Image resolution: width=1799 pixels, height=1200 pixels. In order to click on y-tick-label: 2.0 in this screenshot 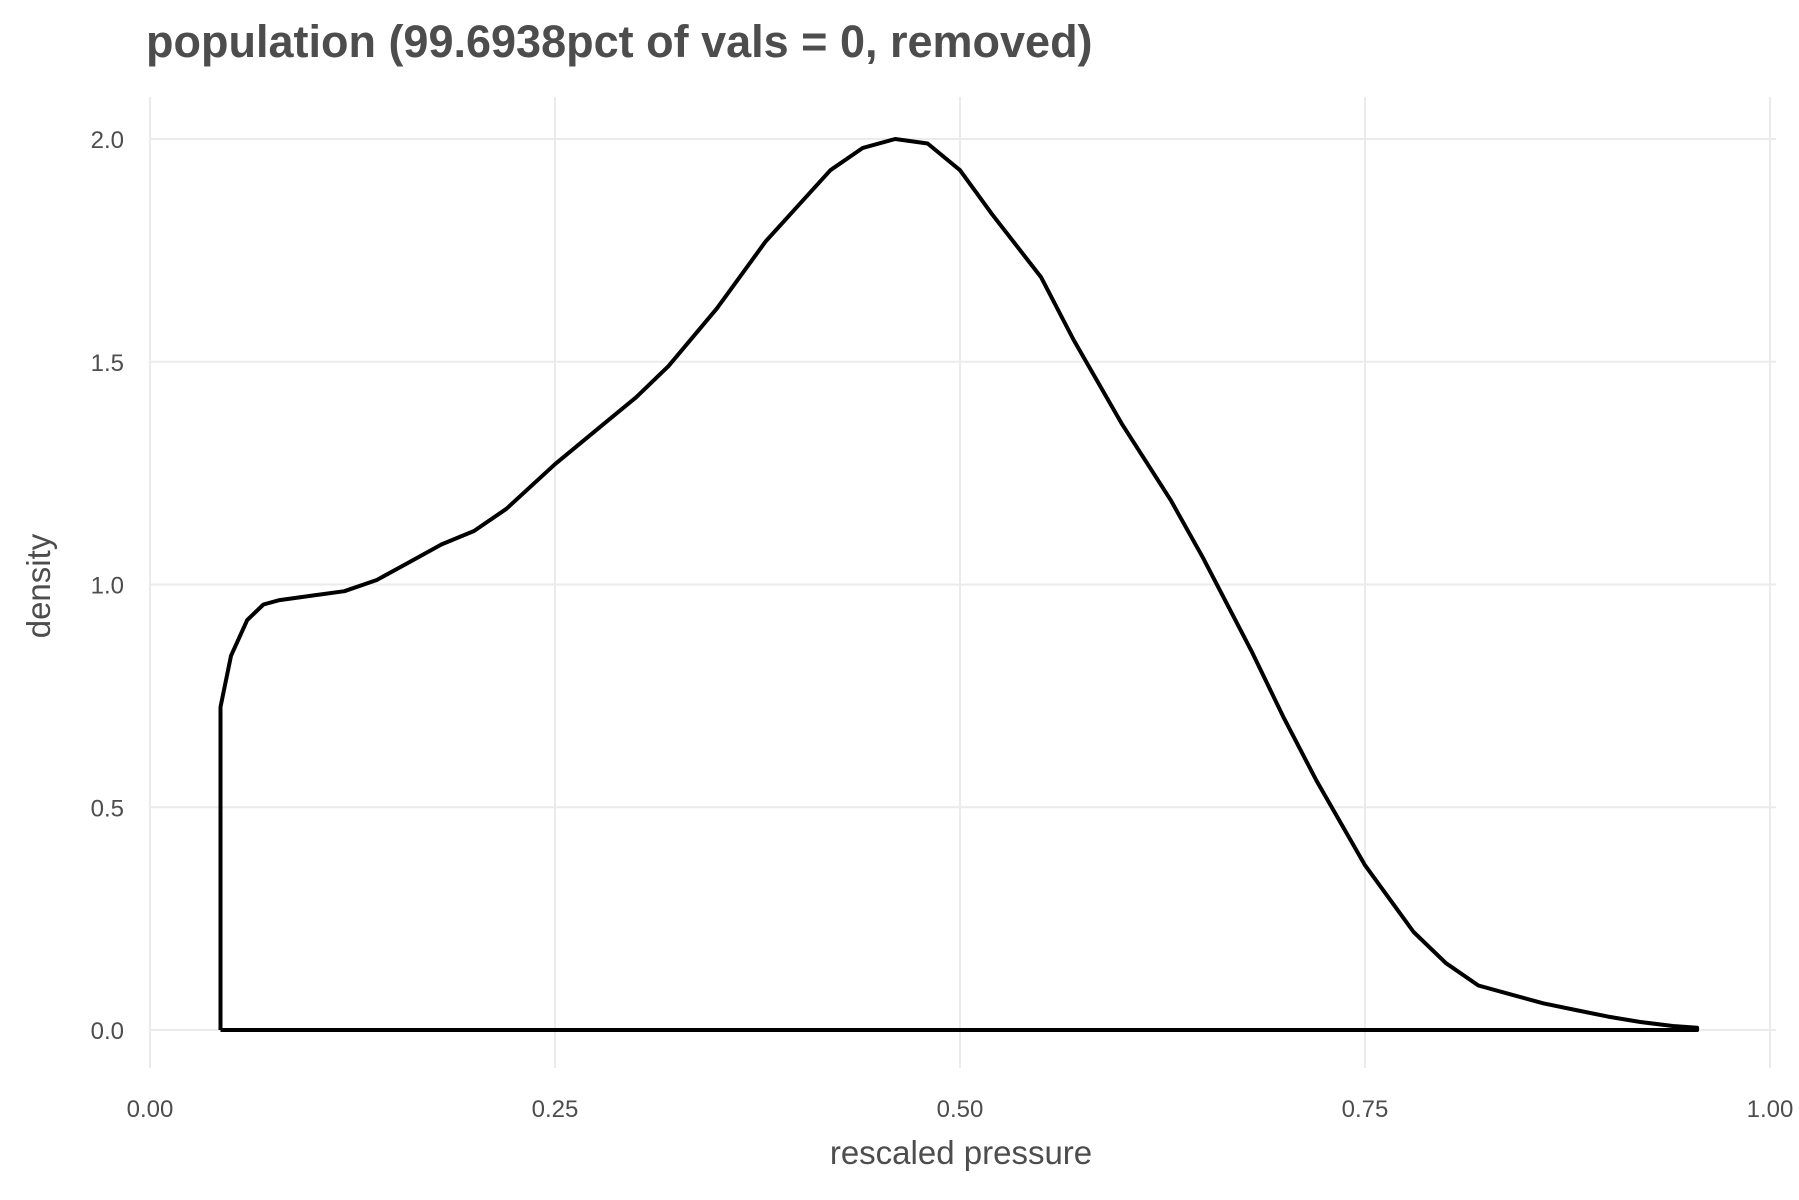, I will do `click(107, 140)`.